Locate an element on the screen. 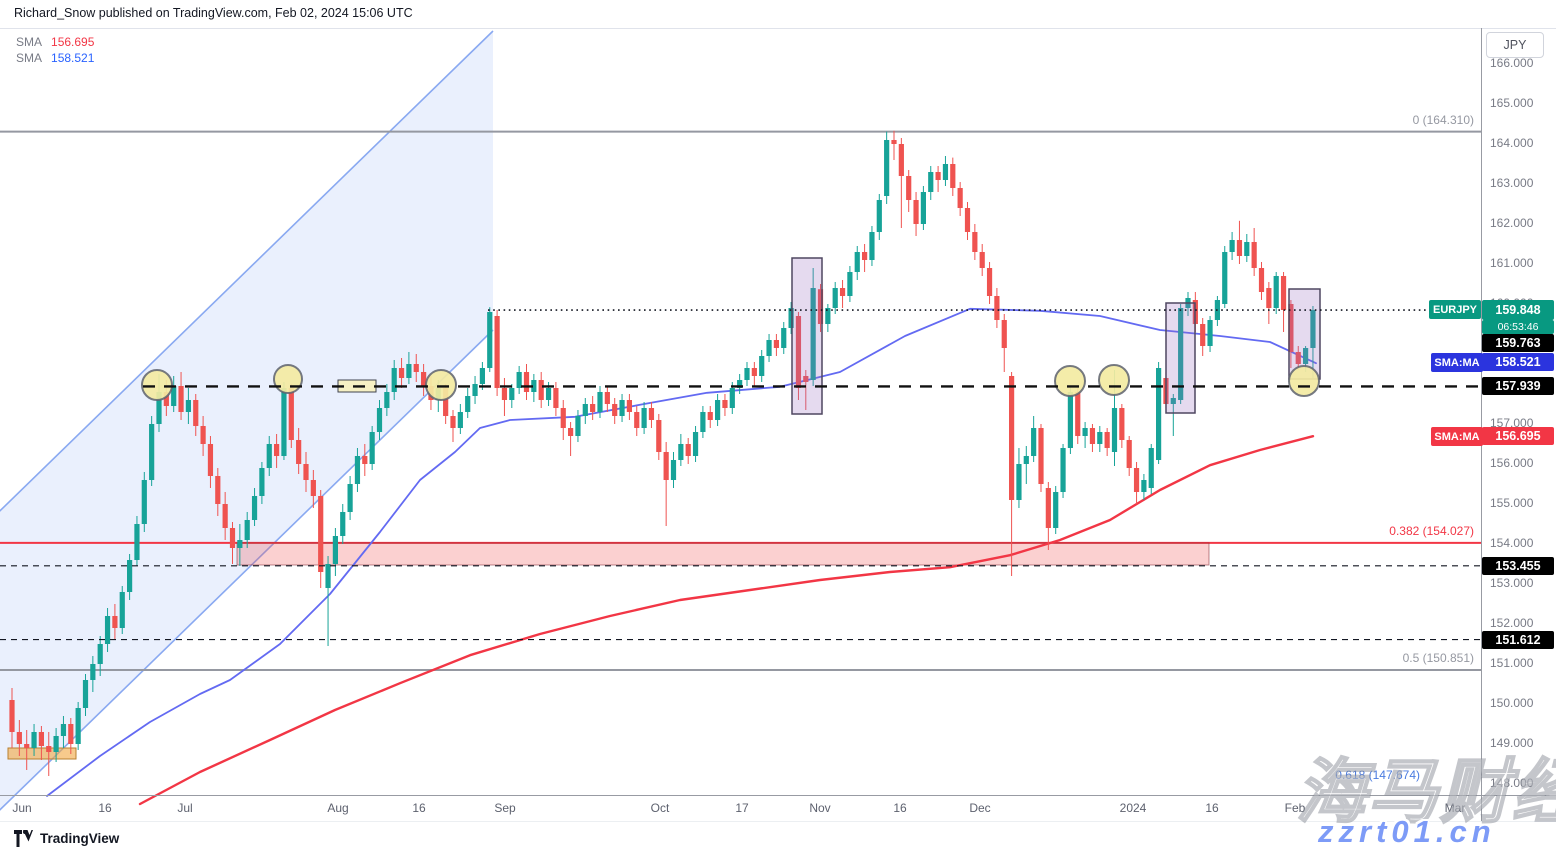 The image size is (1556, 857). price-tick-label: 165.000 is located at coordinates (1512, 103).